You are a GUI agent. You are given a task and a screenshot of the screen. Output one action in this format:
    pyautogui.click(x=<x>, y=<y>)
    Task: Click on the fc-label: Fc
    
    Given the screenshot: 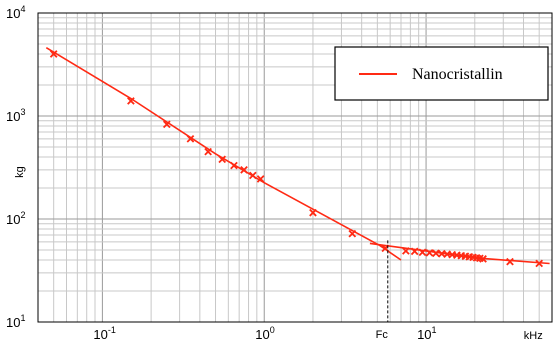 What is the action you would take?
    pyautogui.click(x=382, y=335)
    